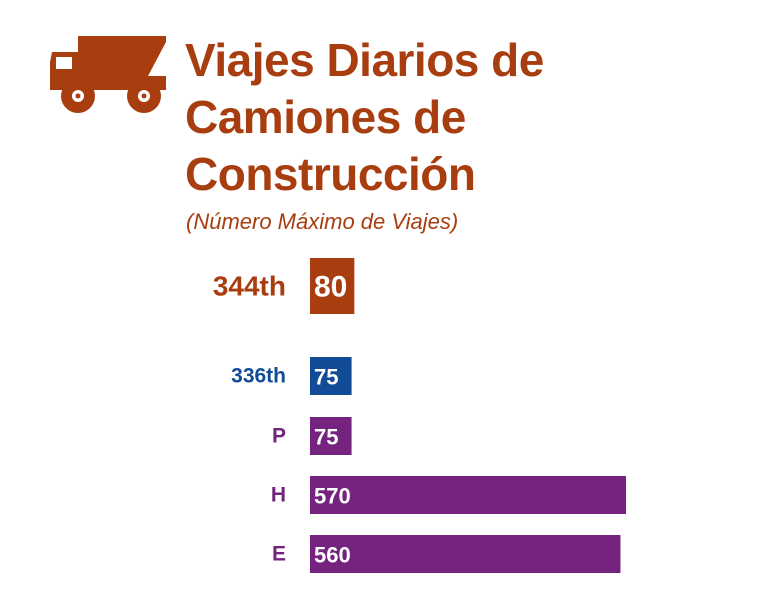 The width and height of the screenshot is (770, 592). I want to click on bar-344th, so click(332, 286).